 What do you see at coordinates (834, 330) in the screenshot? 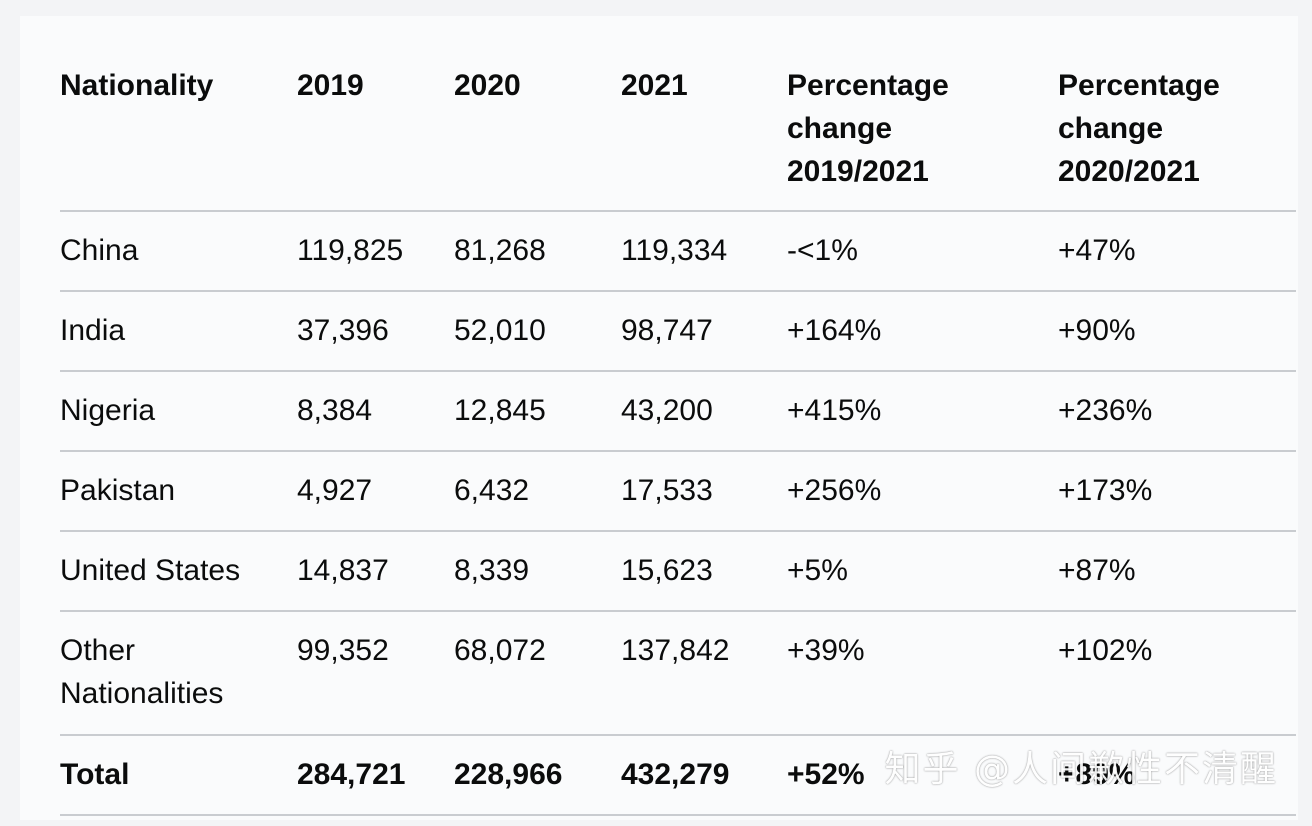
I see `cell-pct-2019-2021: +164%` at bounding box center [834, 330].